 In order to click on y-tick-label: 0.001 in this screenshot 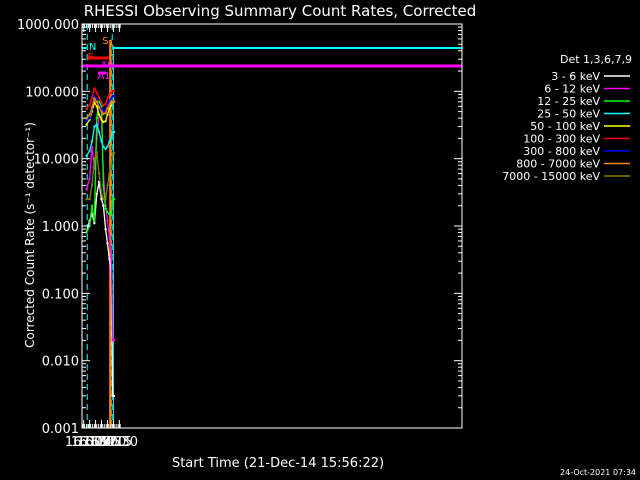, I will do `click(60, 429)`.